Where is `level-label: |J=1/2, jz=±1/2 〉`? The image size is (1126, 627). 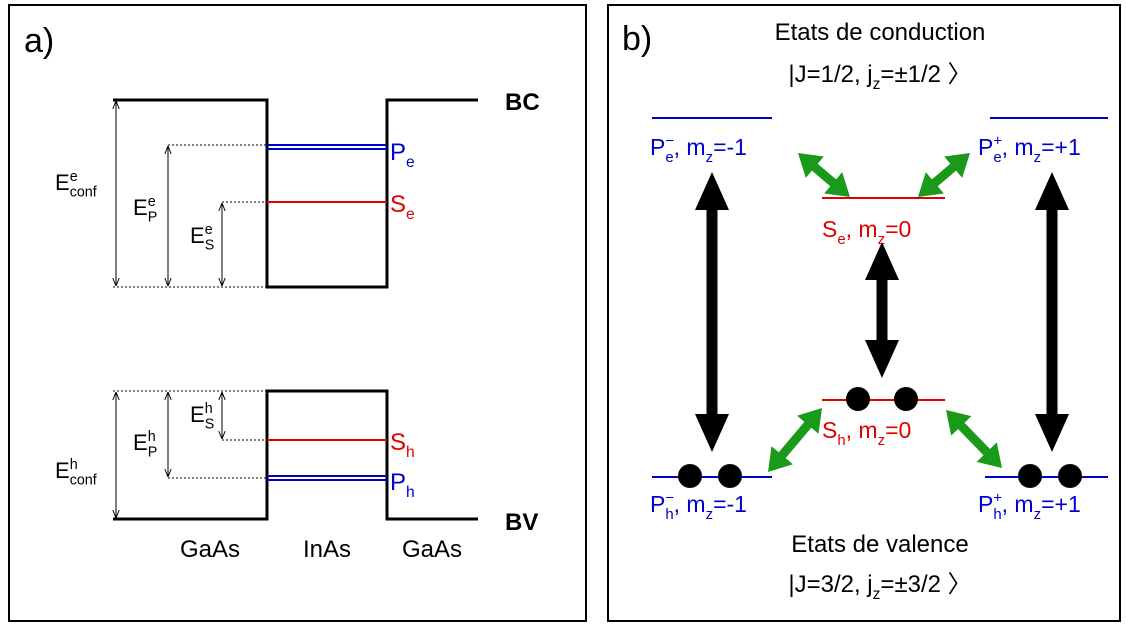 level-label: |J=1/2, jz=±1/2 〉 is located at coordinates (879, 77).